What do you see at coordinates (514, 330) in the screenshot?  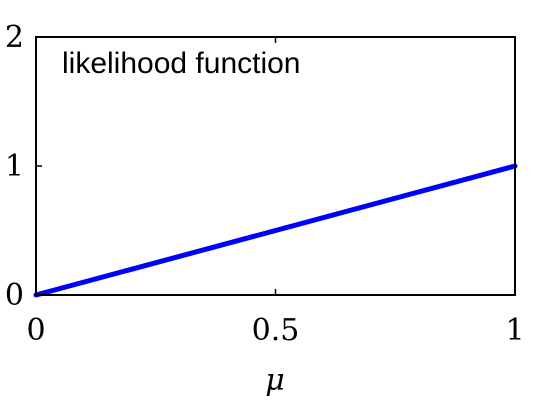 I see `x-tick-label: 1` at bounding box center [514, 330].